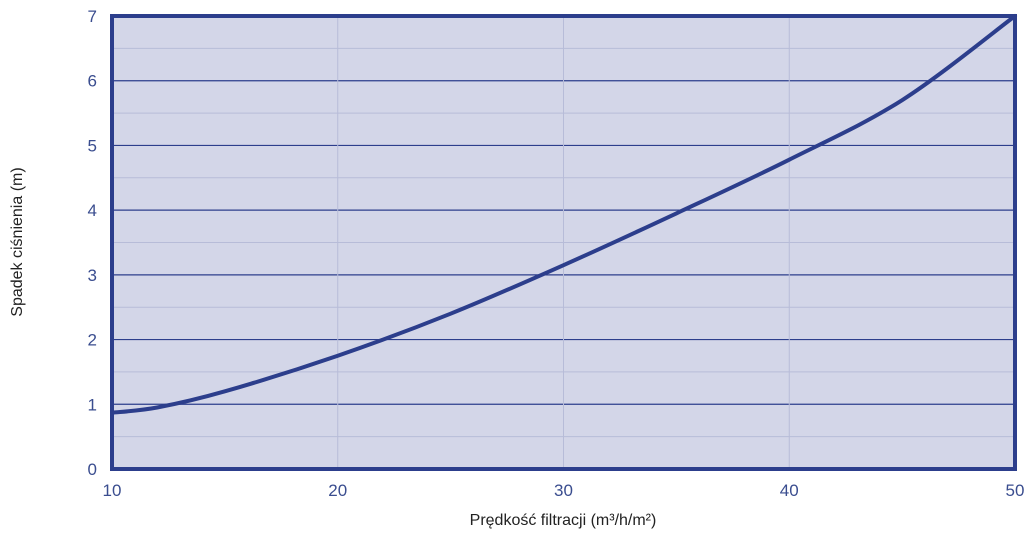  Describe the element at coordinates (92, 404) in the screenshot. I see `y-tick-label: 1` at that location.